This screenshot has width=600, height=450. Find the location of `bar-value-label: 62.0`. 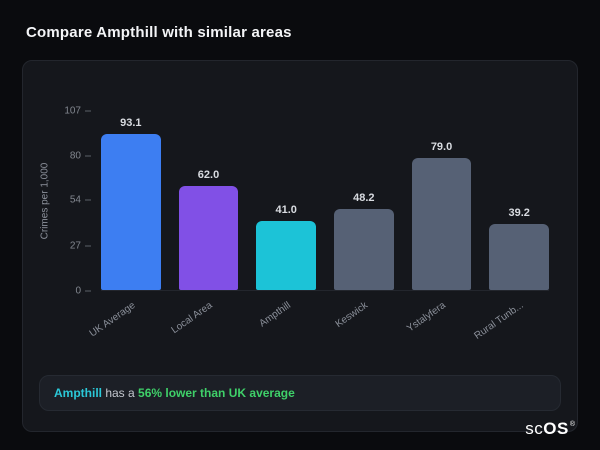

bar-value-label: 62.0 is located at coordinates (208, 175).